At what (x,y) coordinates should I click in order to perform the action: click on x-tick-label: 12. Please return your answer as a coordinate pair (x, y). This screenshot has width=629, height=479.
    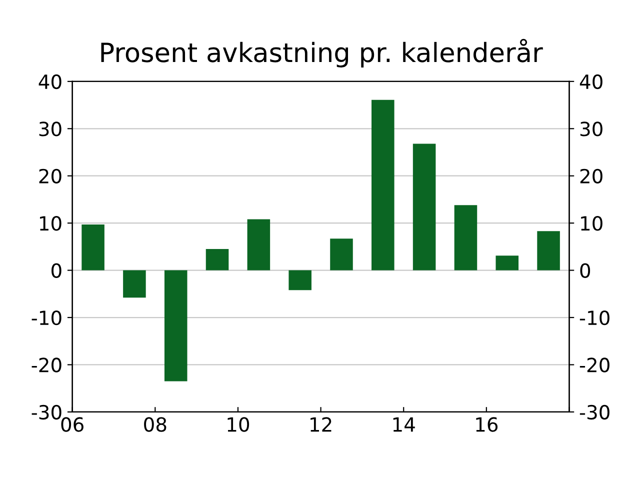
    Looking at the image, I should click on (321, 424).